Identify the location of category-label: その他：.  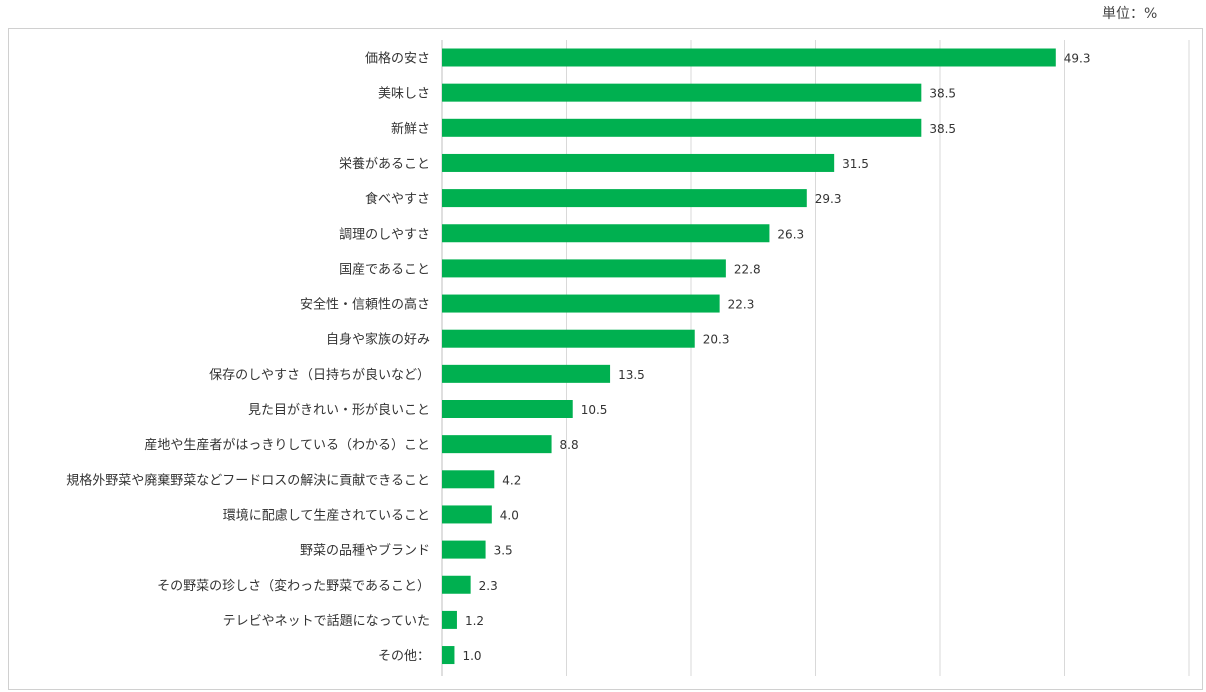
(404, 656).